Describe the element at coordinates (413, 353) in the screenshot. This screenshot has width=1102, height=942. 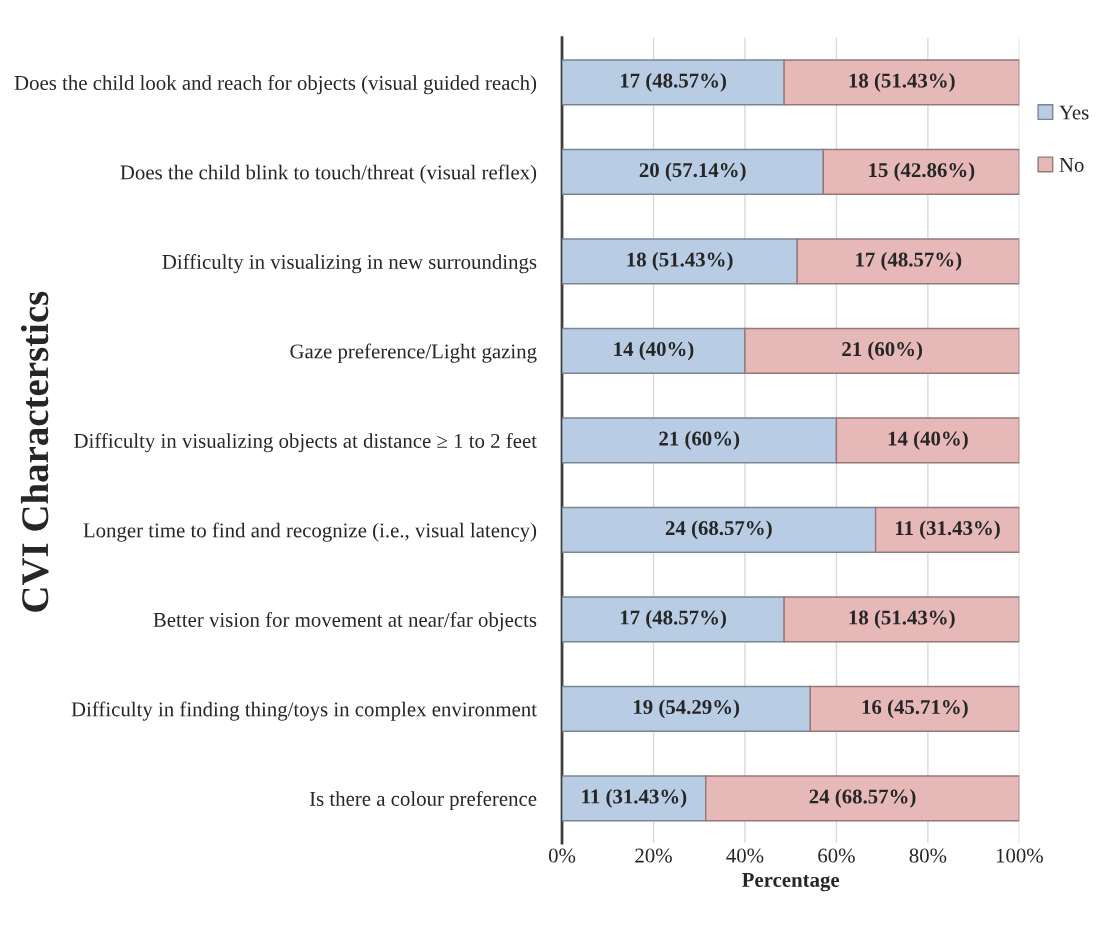
I see `y-tick-label: Gaze preference/Light gazing` at that location.